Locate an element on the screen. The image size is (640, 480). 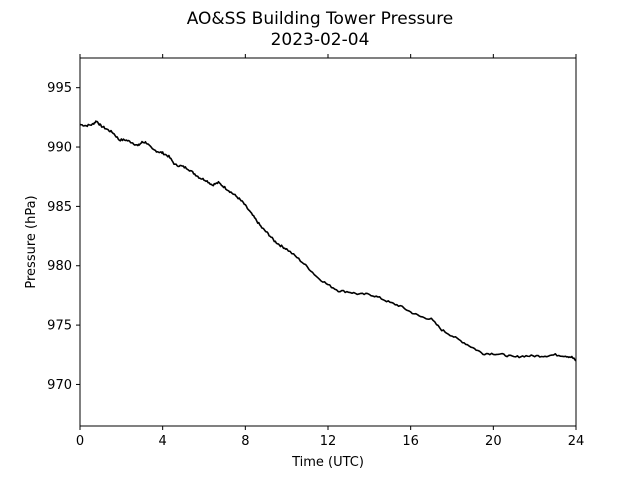
x-tick-label: 12 is located at coordinates (328, 441).